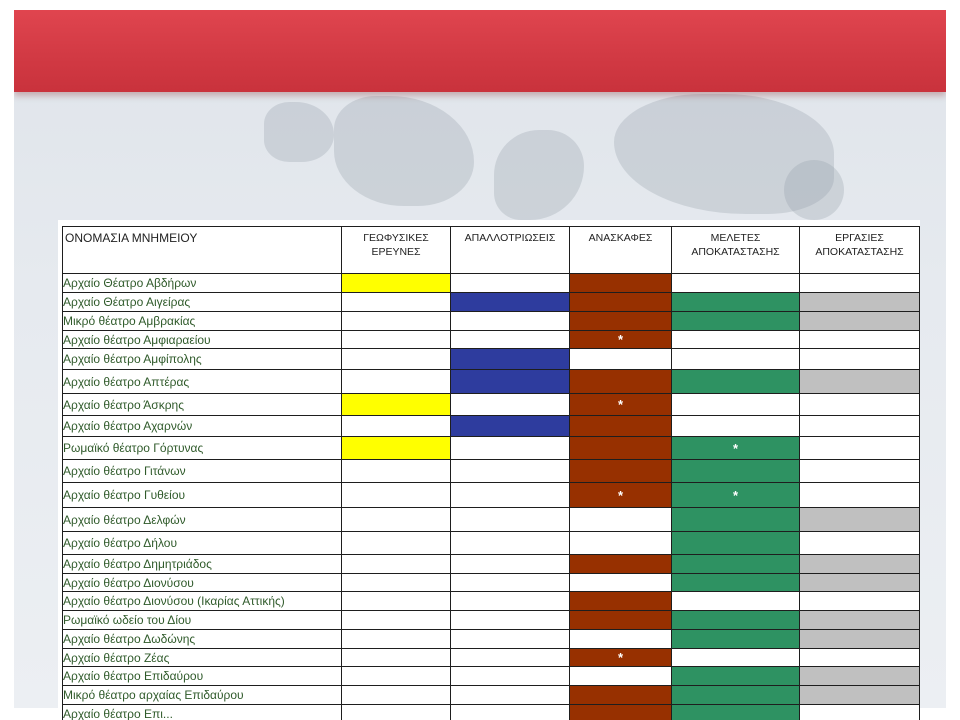  Describe the element at coordinates (202, 381) in the screenshot. I see `monument-name: Αρχαίο θέατρο Απτέρας` at that location.